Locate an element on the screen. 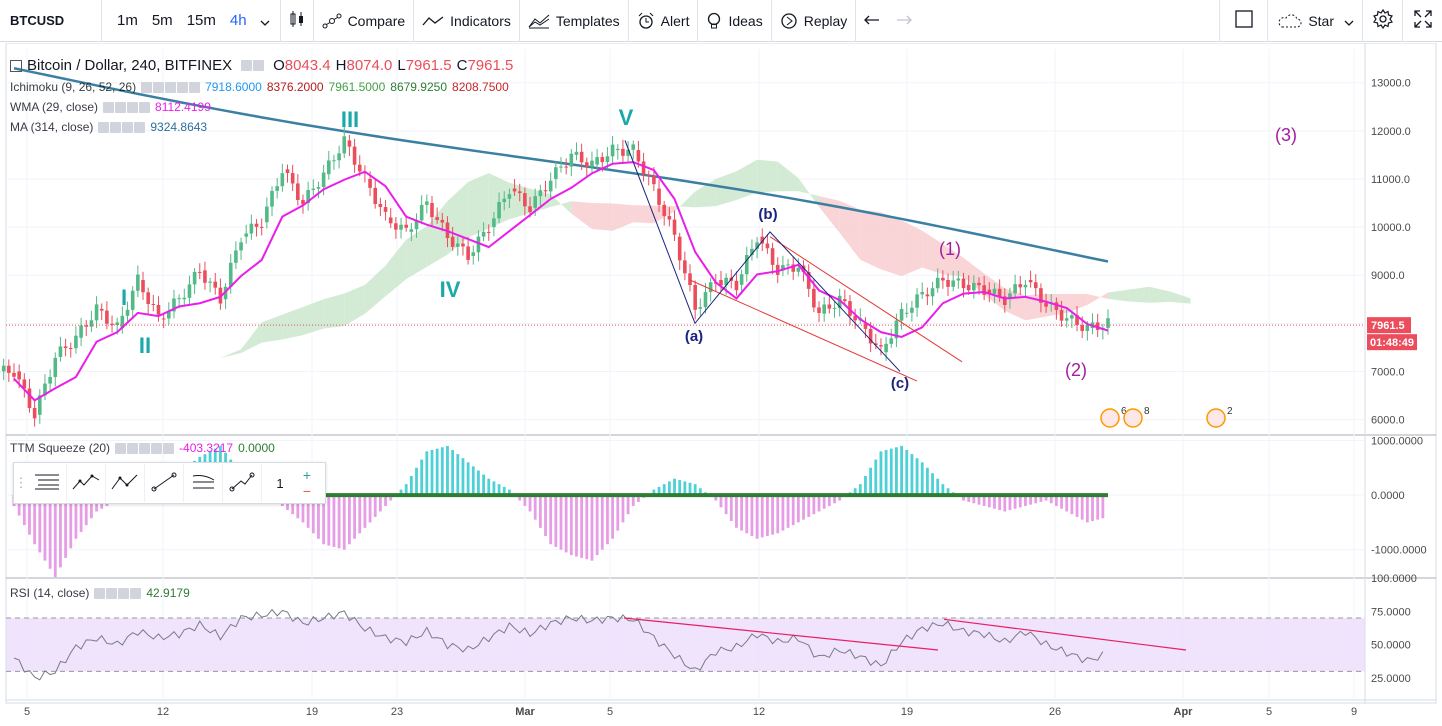 The image size is (1442, 726). collapse-icon is located at coordinates (16, 66).